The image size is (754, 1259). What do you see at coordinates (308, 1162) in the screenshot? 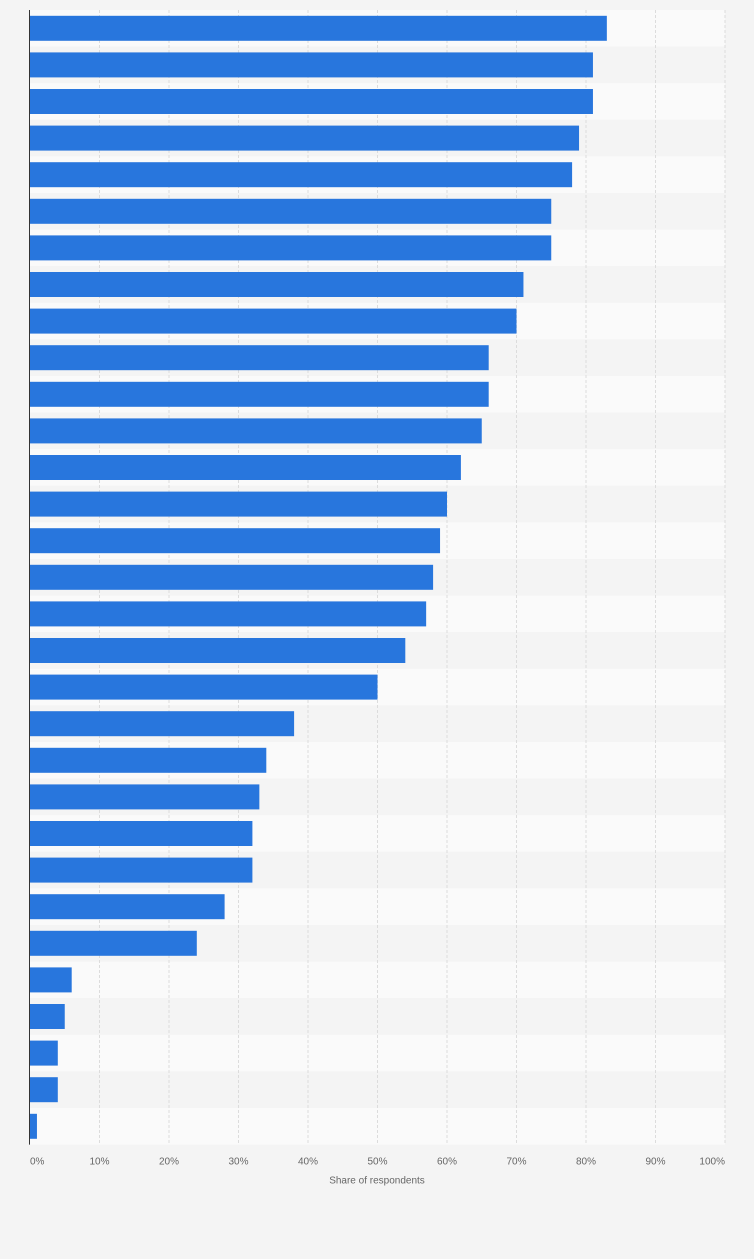
I see `x-tick-label: 40%` at bounding box center [308, 1162].